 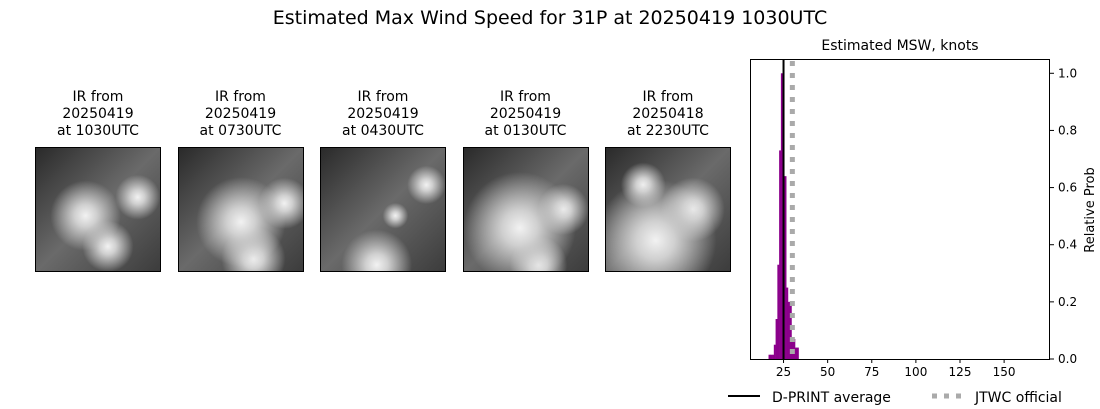 I want to click on chart-title: Estimated MSW, knots, so click(x=899, y=46).